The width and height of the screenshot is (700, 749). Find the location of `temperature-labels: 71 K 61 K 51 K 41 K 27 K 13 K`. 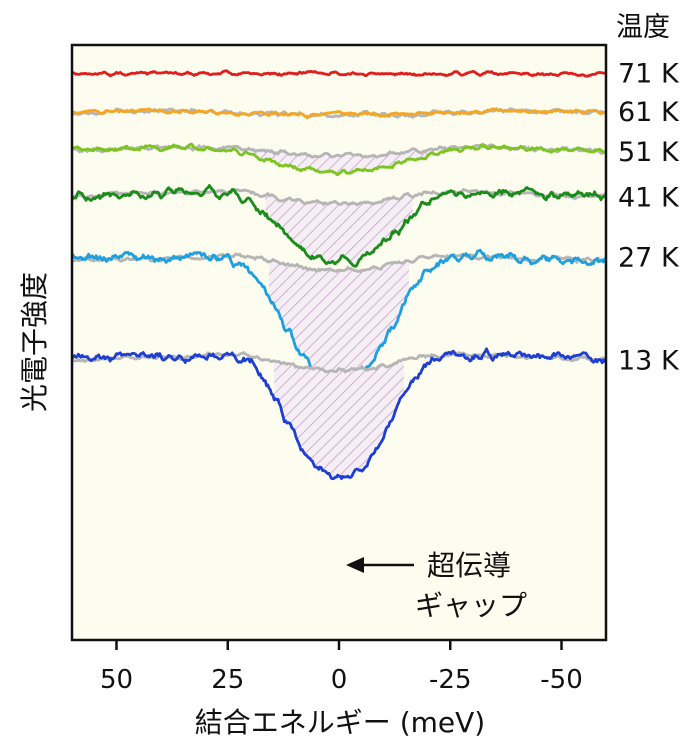

temperature-labels: 71 K 61 K 51 K 41 K 27 K 13 K is located at coordinates (649, 218).